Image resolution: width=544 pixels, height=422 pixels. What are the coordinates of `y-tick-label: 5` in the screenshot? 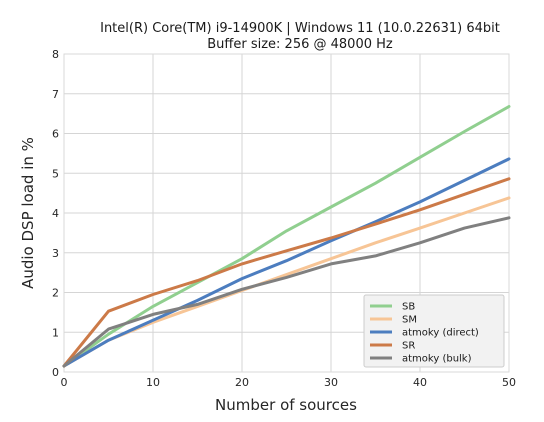 It's located at (55, 173).